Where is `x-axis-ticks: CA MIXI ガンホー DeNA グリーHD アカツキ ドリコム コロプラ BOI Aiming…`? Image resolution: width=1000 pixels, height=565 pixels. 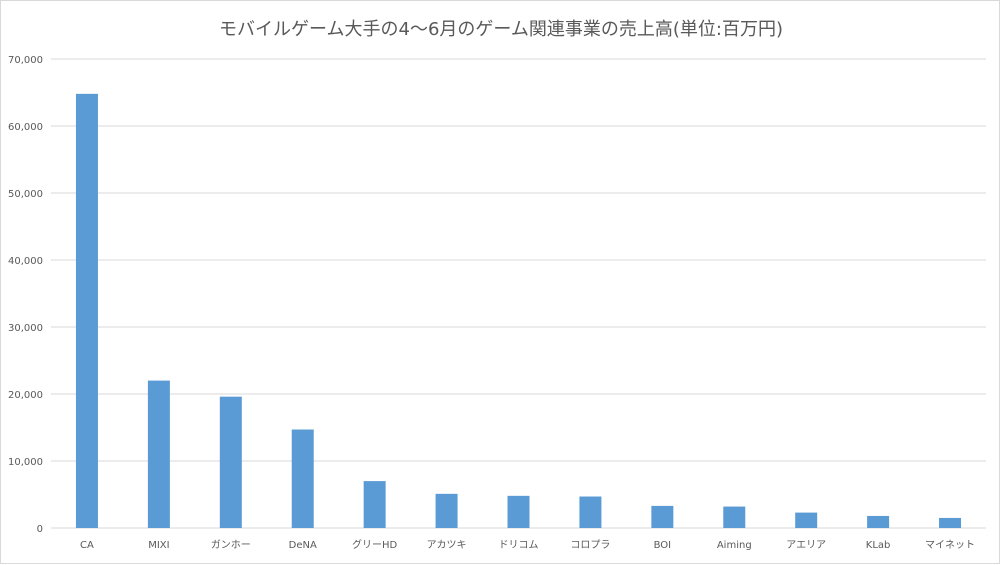 x-axis-ticks: CA MIXI ガンホー DeNA グリーHD アカツキ ドリコム コロプラ BOI Aiming… is located at coordinates (527, 544).